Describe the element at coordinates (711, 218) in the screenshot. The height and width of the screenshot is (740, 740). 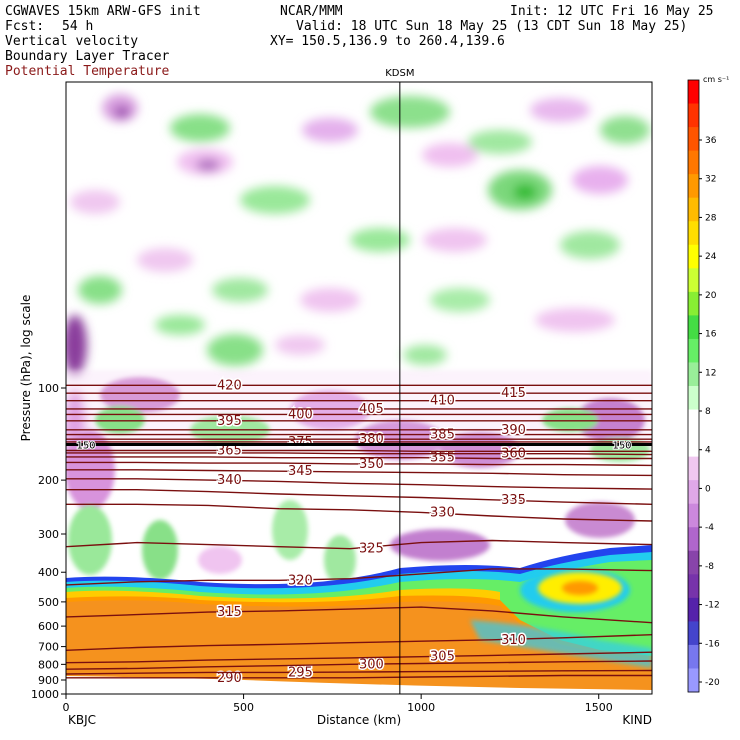
I see `colorbar-tick-label: 28` at that location.